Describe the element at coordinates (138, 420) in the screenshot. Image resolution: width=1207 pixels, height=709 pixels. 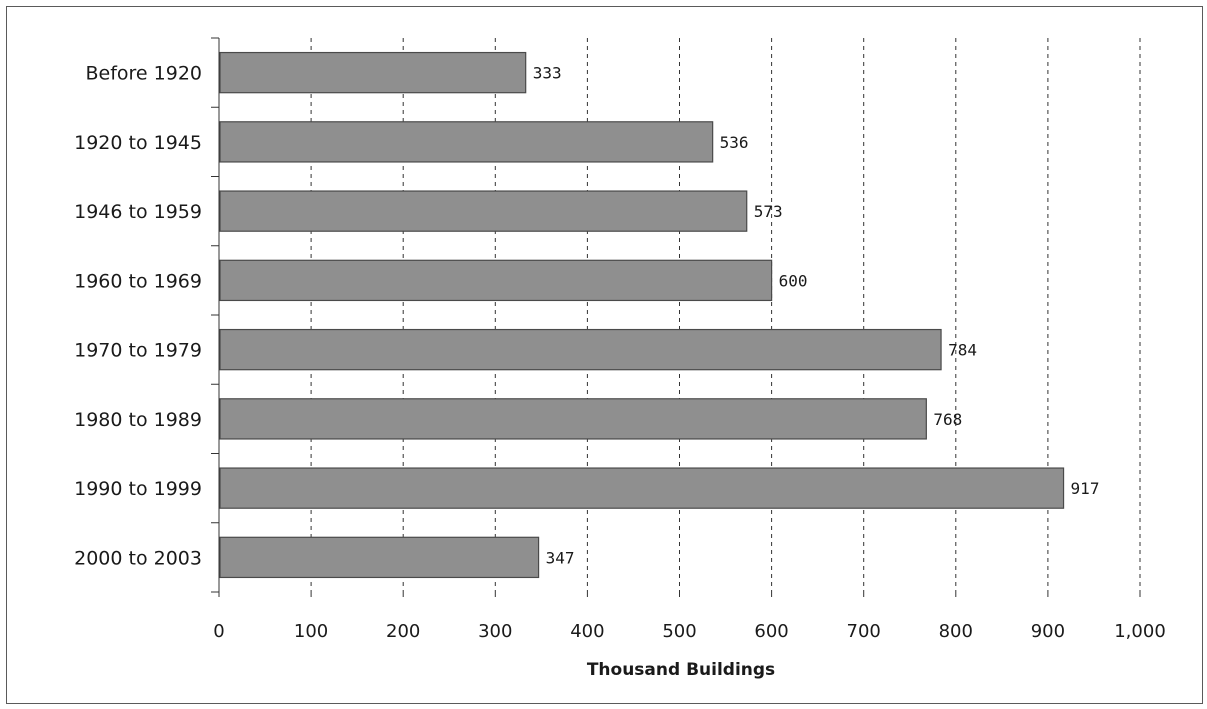
I see `category-label: 1980 to 1989` at that location.